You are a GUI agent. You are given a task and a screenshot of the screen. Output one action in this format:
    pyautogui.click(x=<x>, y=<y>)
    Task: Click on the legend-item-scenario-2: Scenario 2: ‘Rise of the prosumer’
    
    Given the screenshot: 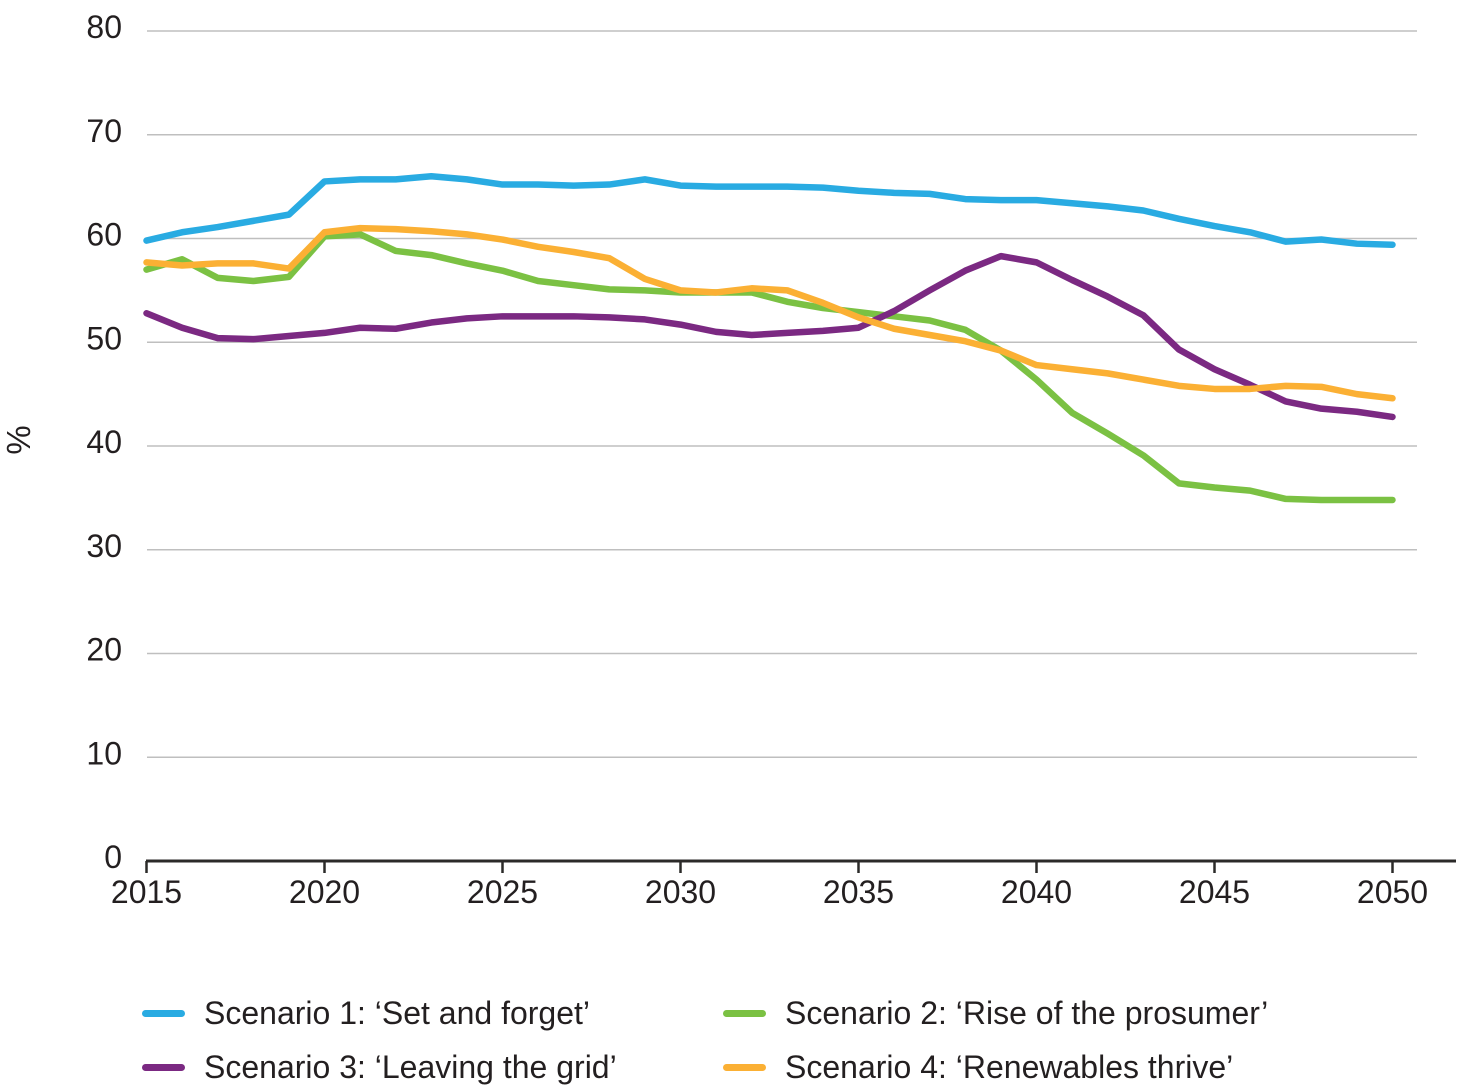 What is the action you would take?
    pyautogui.click(x=995, y=1013)
    